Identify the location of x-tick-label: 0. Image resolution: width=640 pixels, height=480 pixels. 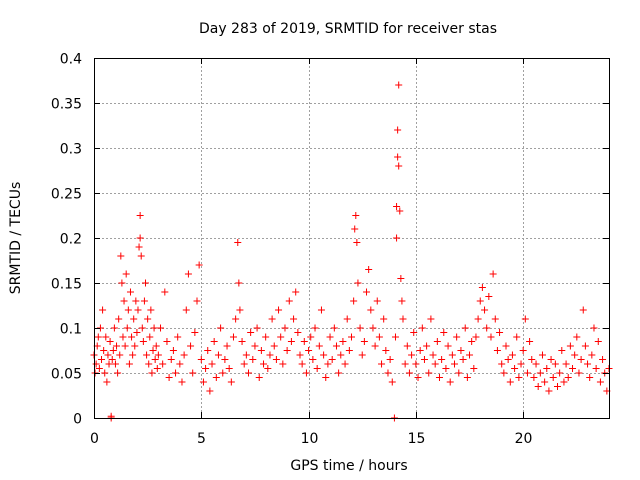
(94, 439).